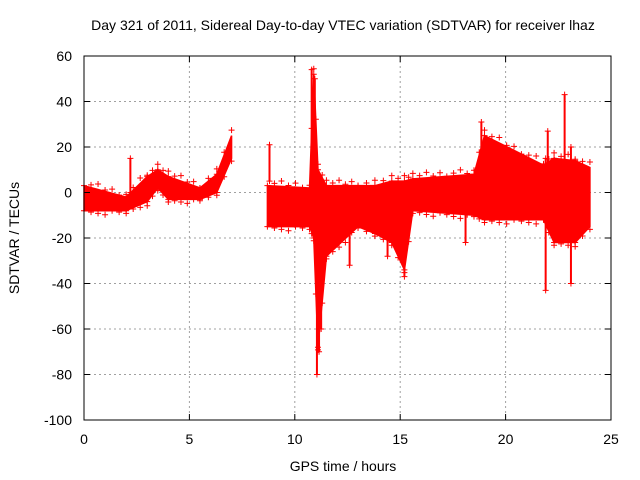 The width and height of the screenshot is (640, 480). What do you see at coordinates (343, 466) in the screenshot?
I see `x-axis-label: GPS time / hours` at bounding box center [343, 466].